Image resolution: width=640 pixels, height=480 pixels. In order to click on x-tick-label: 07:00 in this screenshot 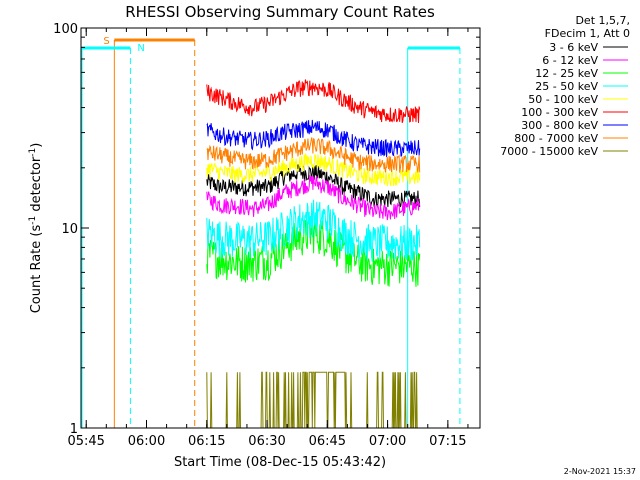, I will do `click(387, 441)`.